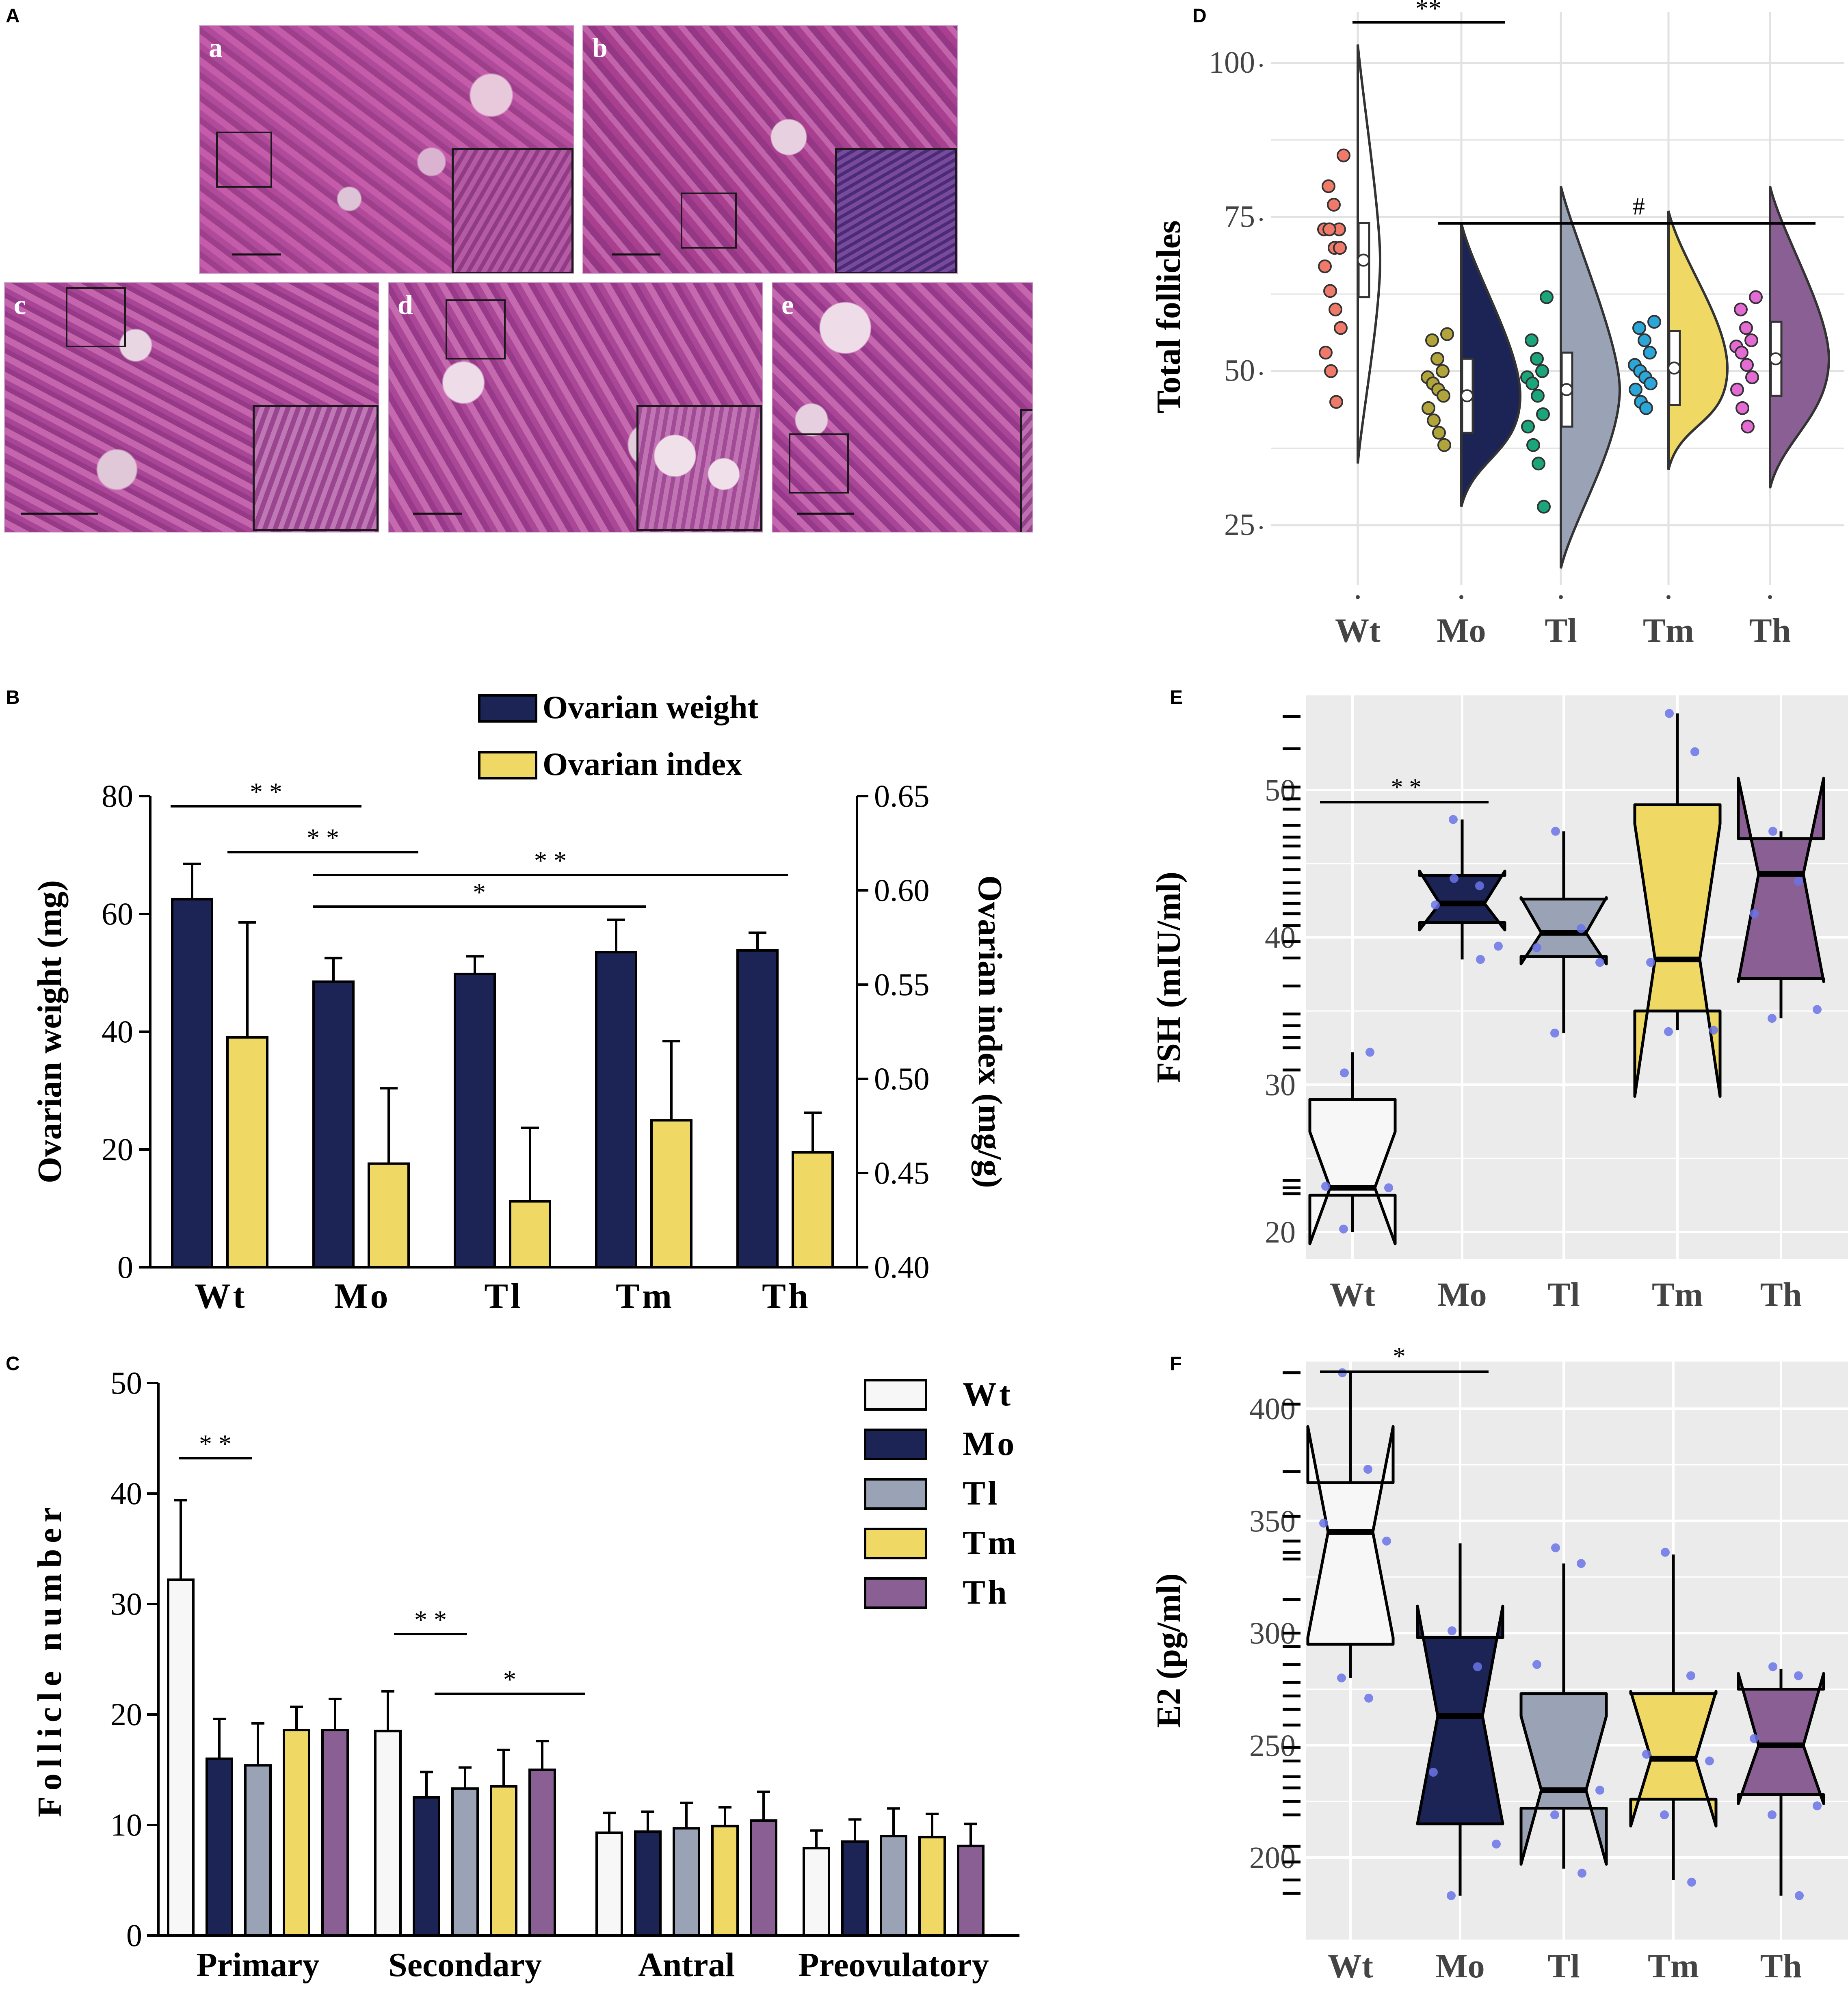 The width and height of the screenshot is (1848, 1996). What do you see at coordinates (600, 47) in the screenshot?
I see `histology-label-b: b` at bounding box center [600, 47].